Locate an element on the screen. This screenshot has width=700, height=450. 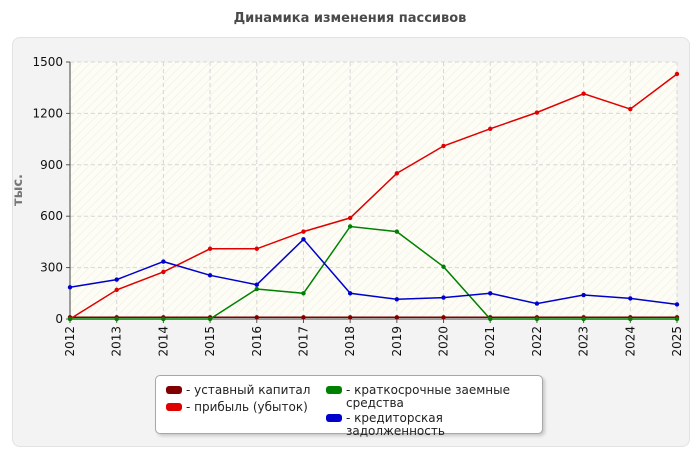
x-tick-label: 2025 is located at coordinates (677, 341).